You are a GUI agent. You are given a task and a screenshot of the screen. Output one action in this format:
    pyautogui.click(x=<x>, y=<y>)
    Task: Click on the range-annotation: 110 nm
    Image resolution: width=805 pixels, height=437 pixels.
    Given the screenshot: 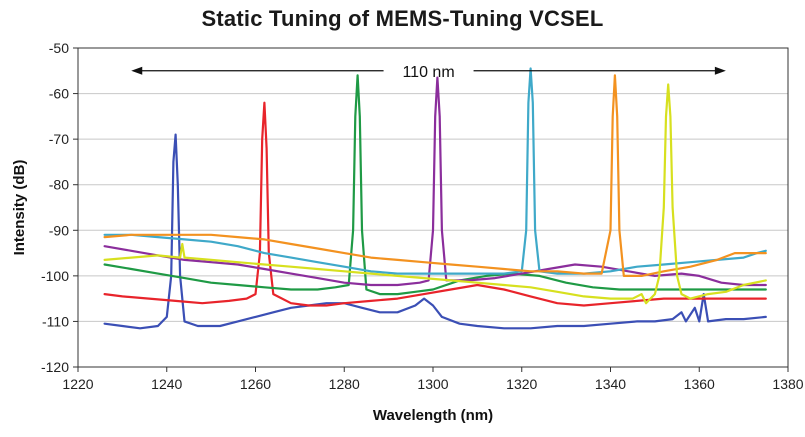 What is the action you would take?
    pyautogui.click(x=428, y=72)
    